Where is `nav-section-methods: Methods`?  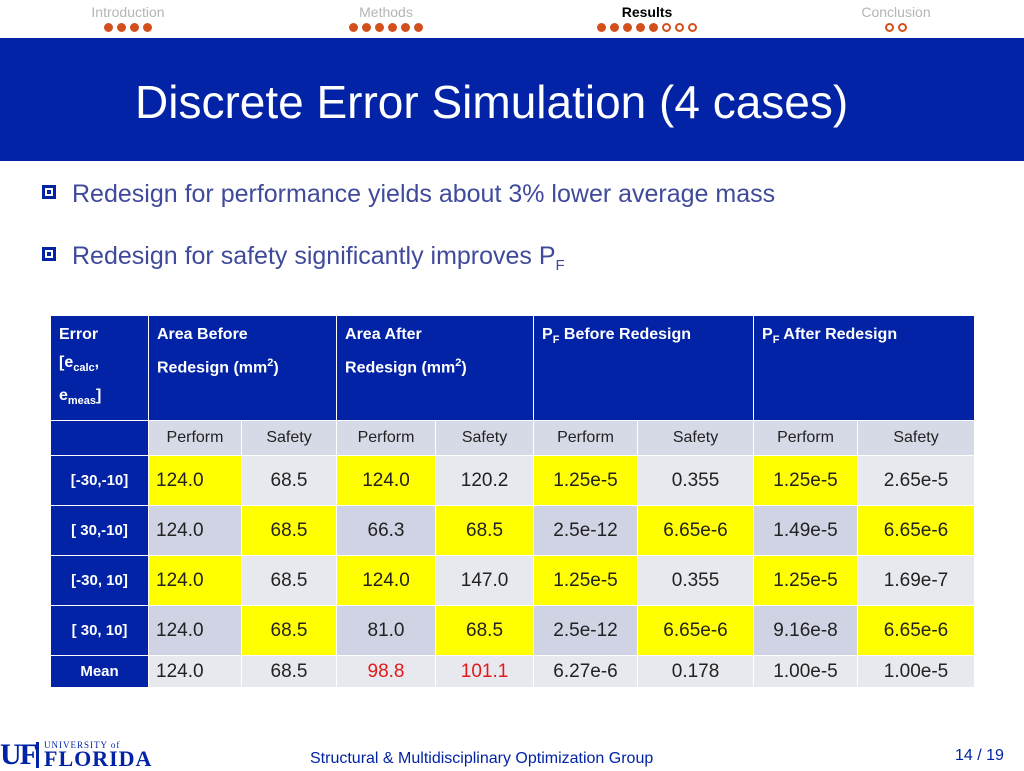 nav-section-methods: Methods is located at coordinates (386, 19).